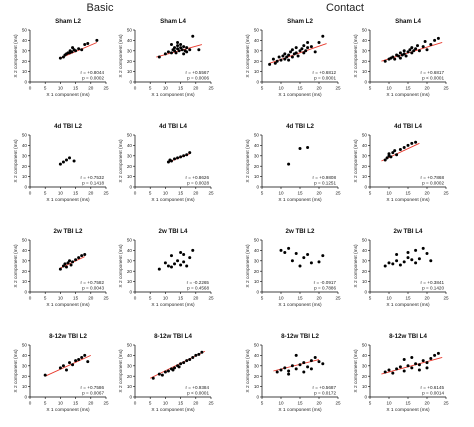 The height and width of the screenshot is (427, 474). What do you see at coordinates (433, 72) in the screenshot?
I see `r-value: r = +0.6817` at bounding box center [433, 72].